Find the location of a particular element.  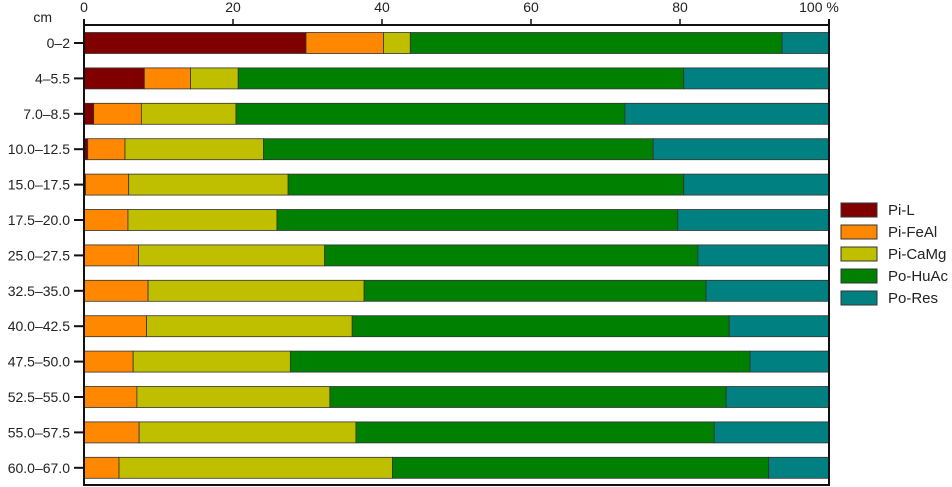

legend-swatch-pi-camg is located at coordinates (859, 254).